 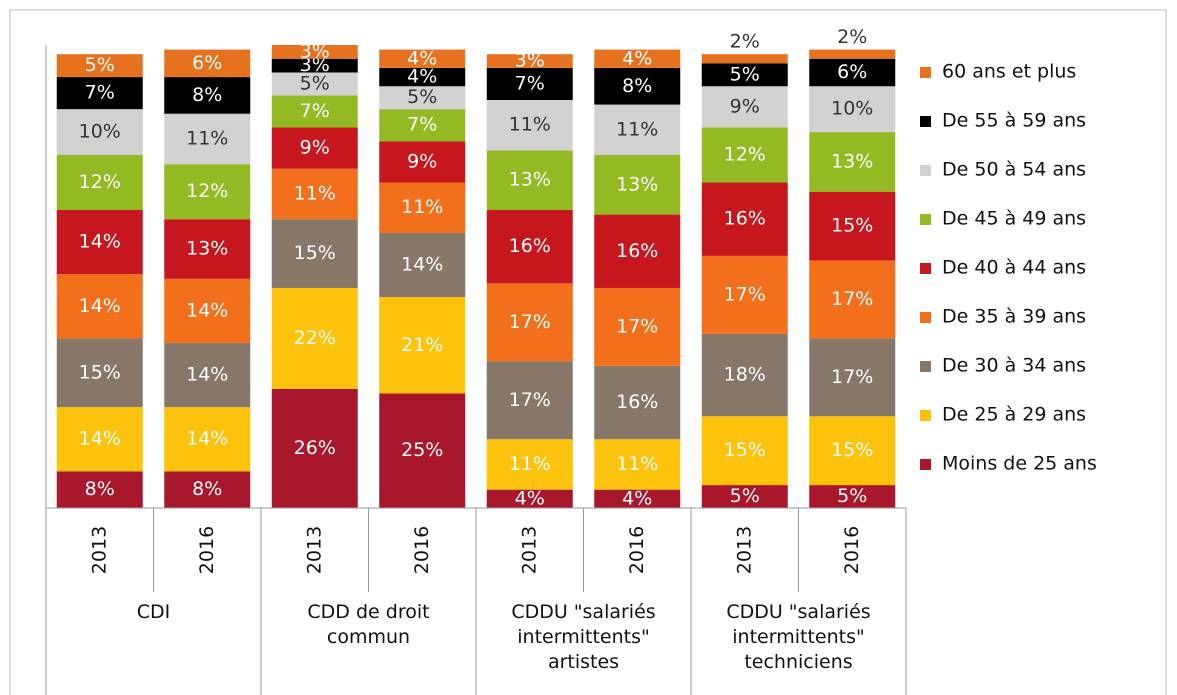 I want to click on value-label: 18%, so click(x=745, y=375).